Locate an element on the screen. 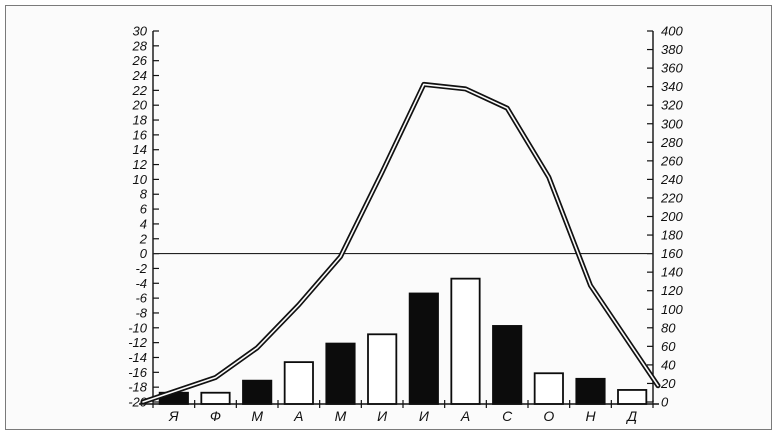 Image resolution: width=779 pixels, height=435 pixels. left-tick-label: -6 is located at coordinates (141, 298).